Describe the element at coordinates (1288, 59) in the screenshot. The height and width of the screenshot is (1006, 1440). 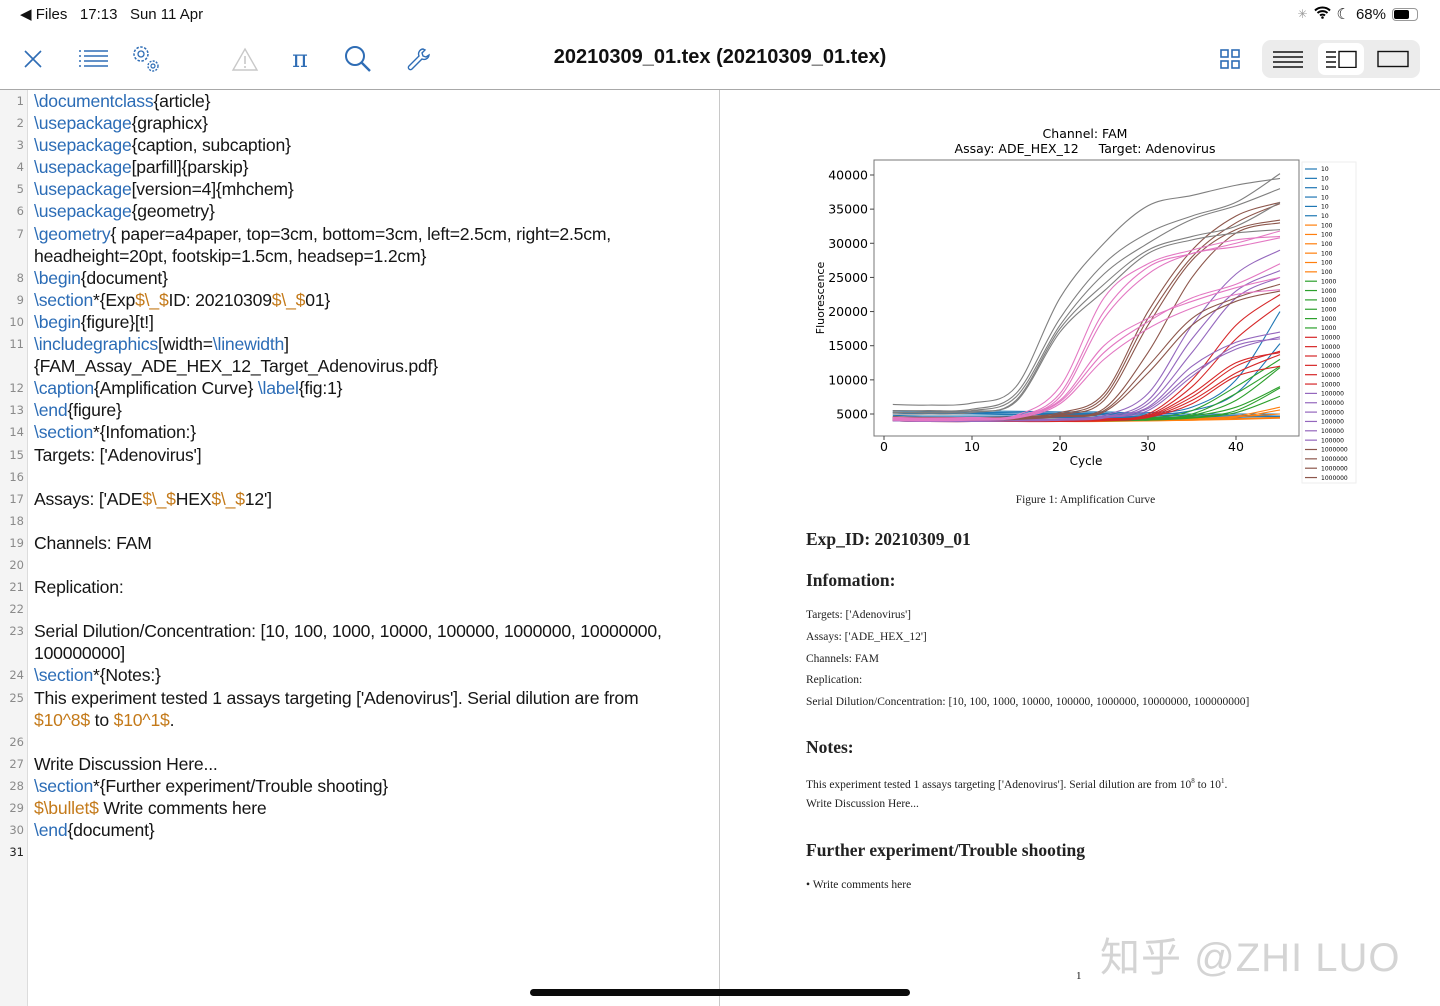
I see `view-editor-only-button` at that location.